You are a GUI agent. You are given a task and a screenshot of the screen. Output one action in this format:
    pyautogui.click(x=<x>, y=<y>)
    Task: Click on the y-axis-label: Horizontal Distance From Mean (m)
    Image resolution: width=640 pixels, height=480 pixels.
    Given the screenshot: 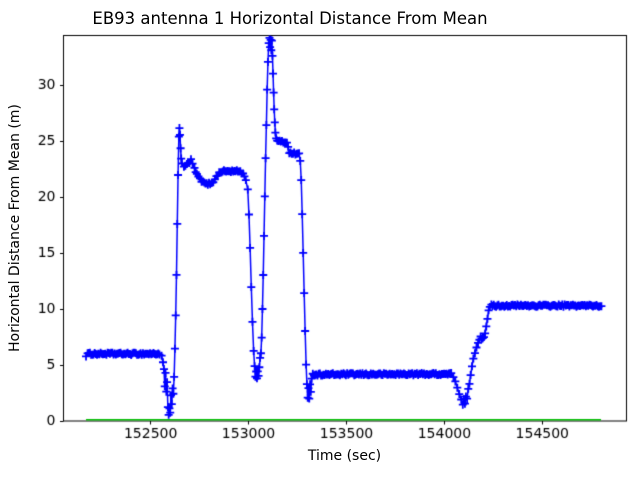 What is the action you would take?
    pyautogui.click(x=15, y=228)
    